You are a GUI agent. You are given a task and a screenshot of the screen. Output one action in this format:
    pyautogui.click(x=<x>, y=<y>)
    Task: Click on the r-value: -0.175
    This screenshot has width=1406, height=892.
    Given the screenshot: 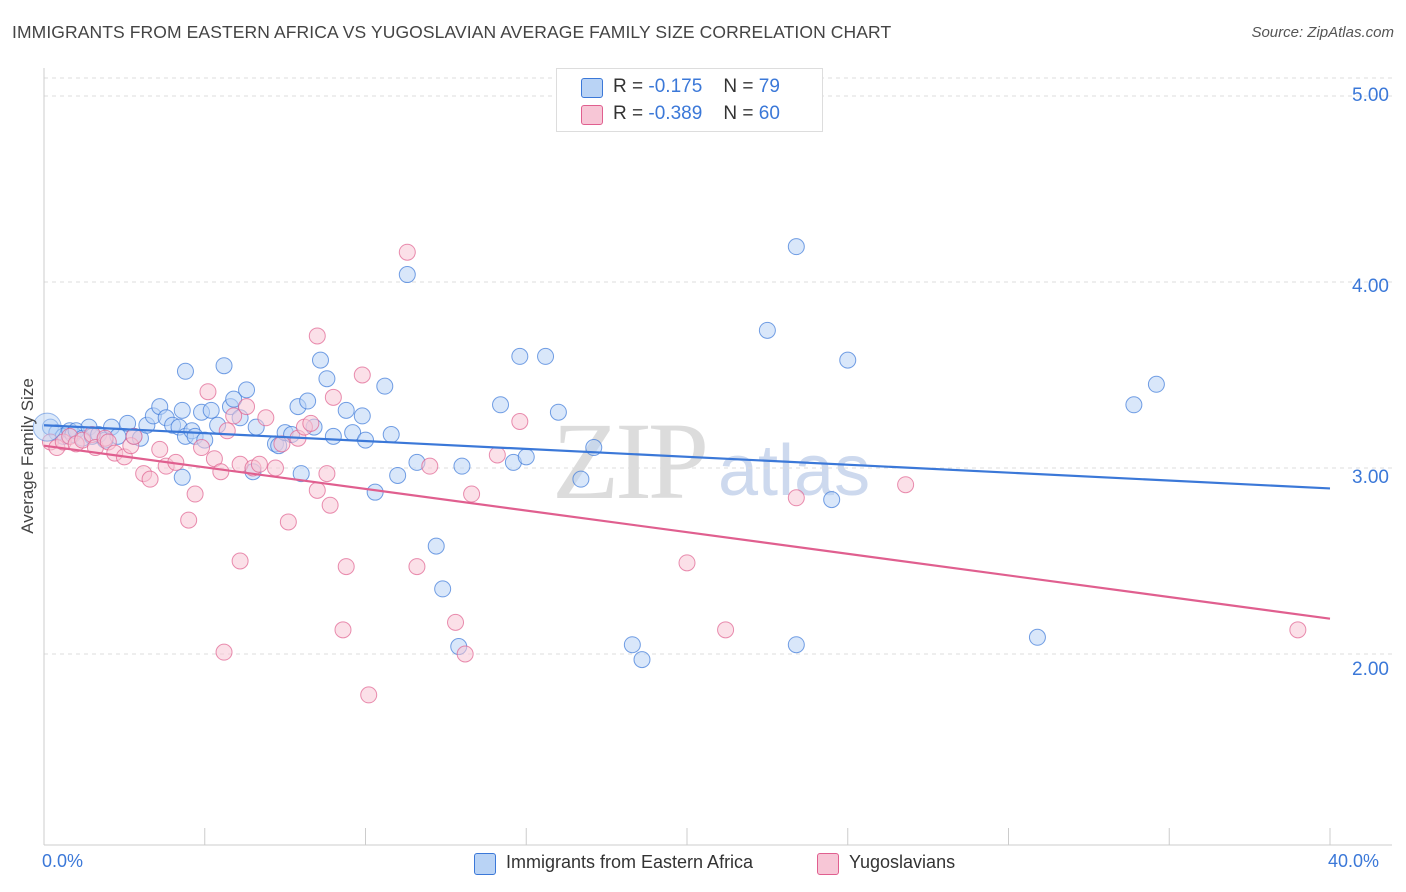 What is the action you would take?
    pyautogui.click(x=675, y=86)
    